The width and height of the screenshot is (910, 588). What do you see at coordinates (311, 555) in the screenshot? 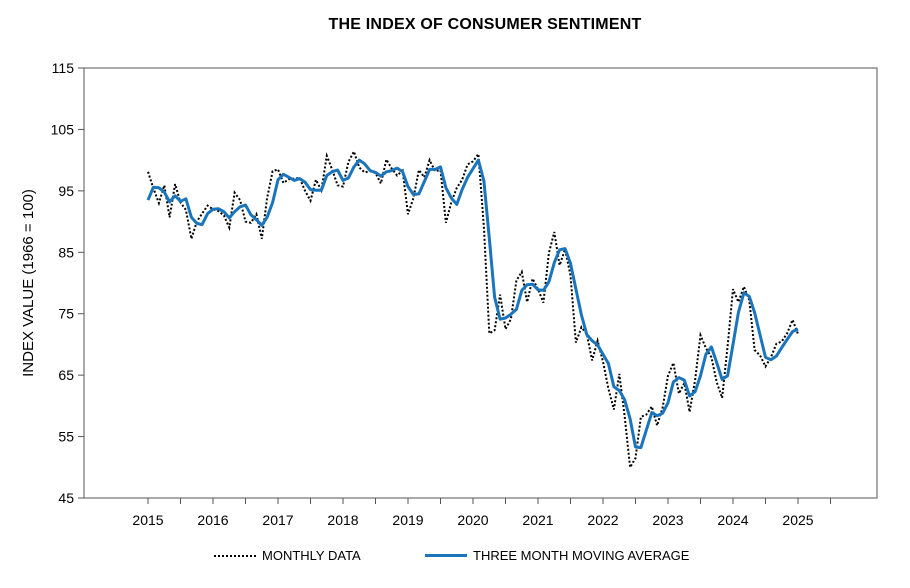
I see `legend-label-monthly: MONTHLY DATA` at bounding box center [311, 555].